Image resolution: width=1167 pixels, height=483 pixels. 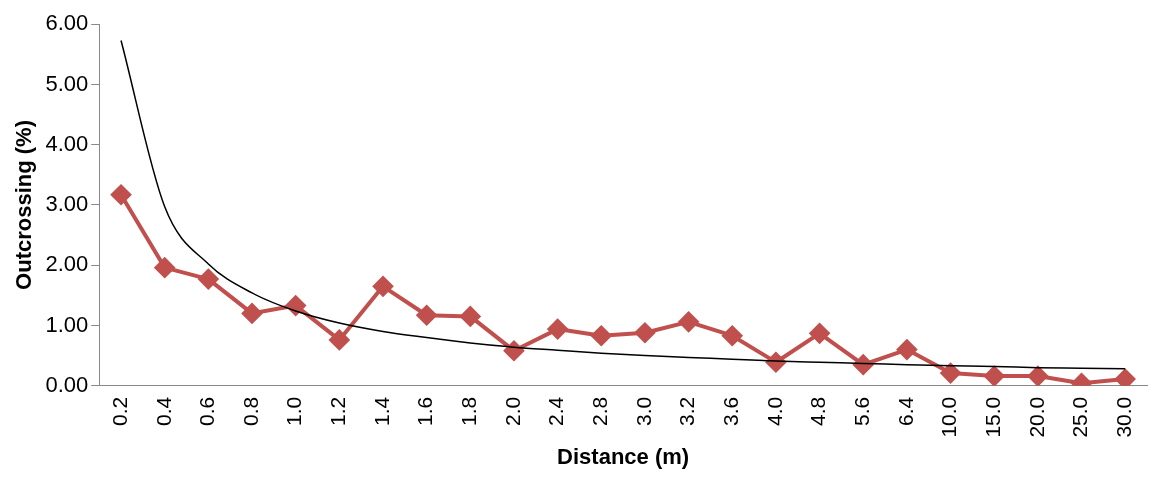 I want to click on x-tick-label: 2.4, so click(x=556, y=411).